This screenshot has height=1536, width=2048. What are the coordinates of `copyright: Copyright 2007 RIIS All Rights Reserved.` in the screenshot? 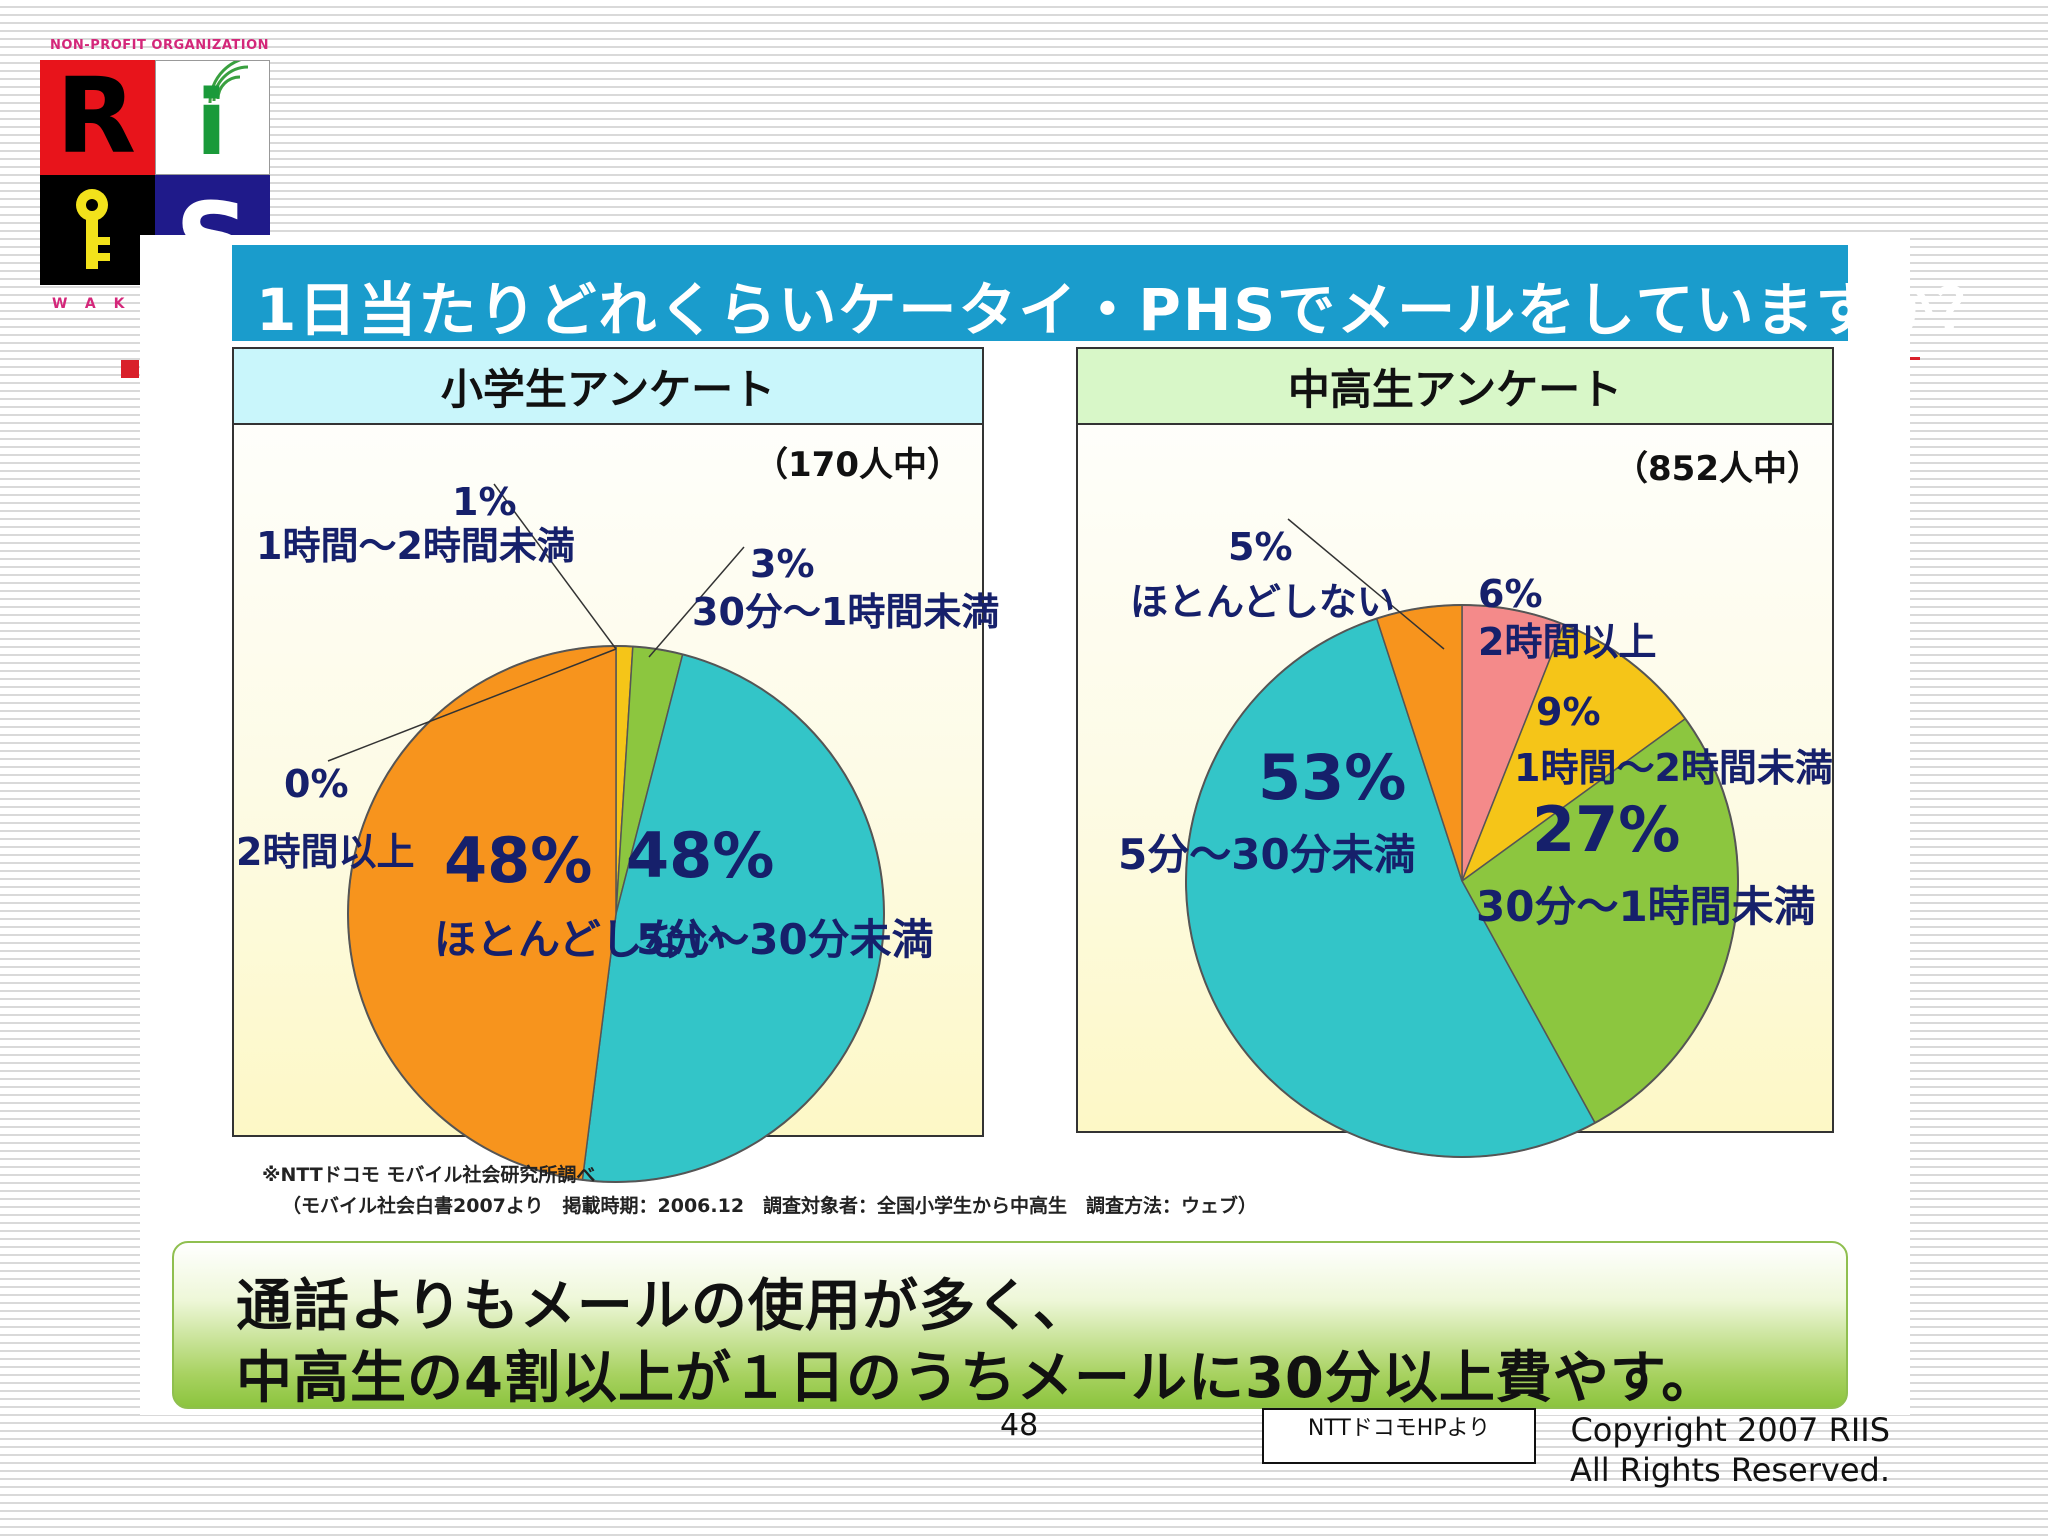 It's located at (1715, 1450).